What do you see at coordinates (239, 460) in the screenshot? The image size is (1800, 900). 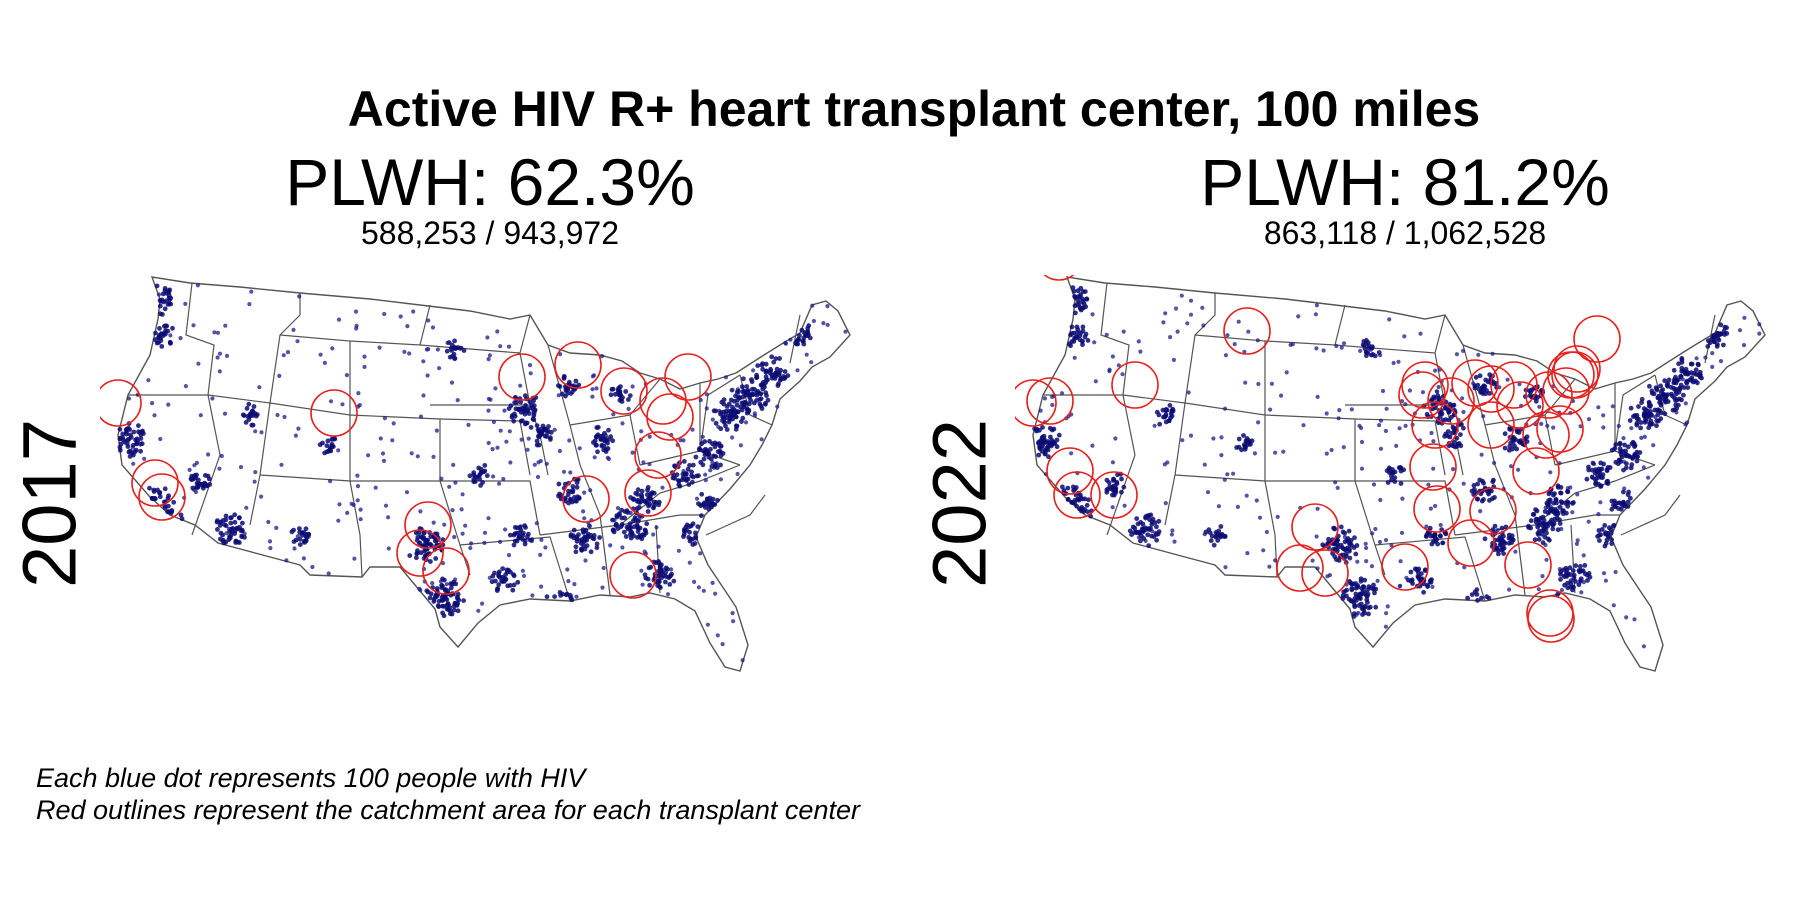 I see `state-border` at bounding box center [239, 460].